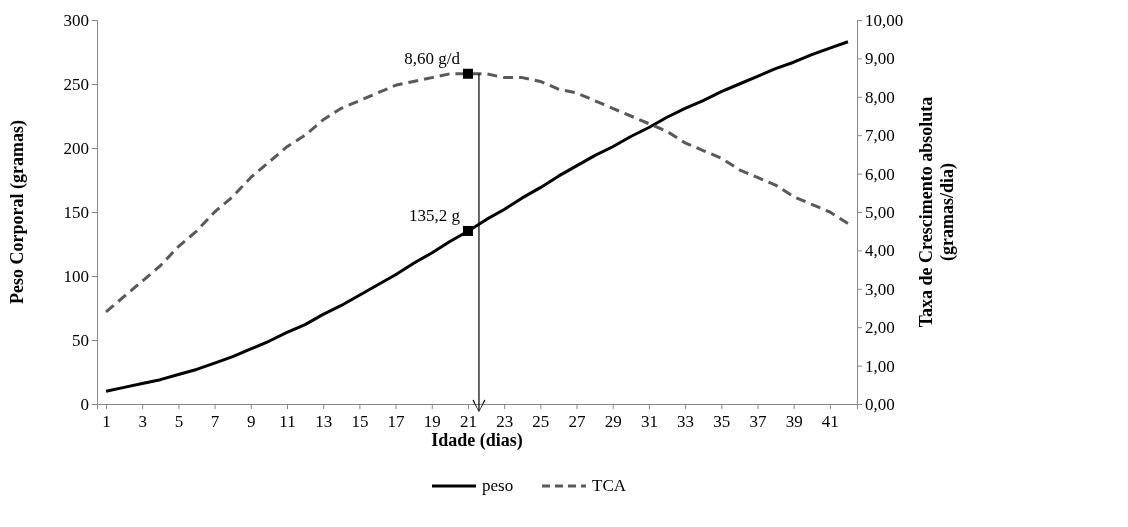 The height and width of the screenshot is (527, 1128). Describe the element at coordinates (396, 422) in the screenshot. I see `x-tick-label: 17` at that location.